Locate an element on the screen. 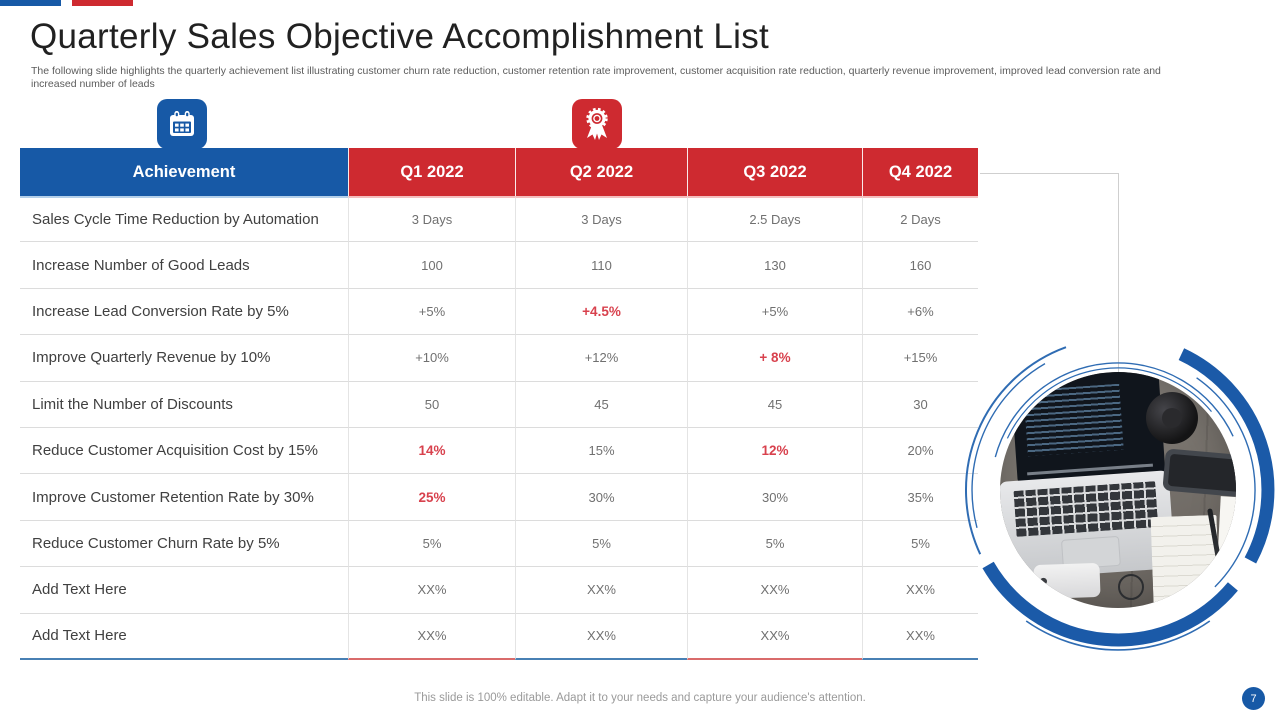 Image resolution: width=1280 pixels, height=720 pixels. cell-value: 2.5 Days is located at coordinates (774, 219).